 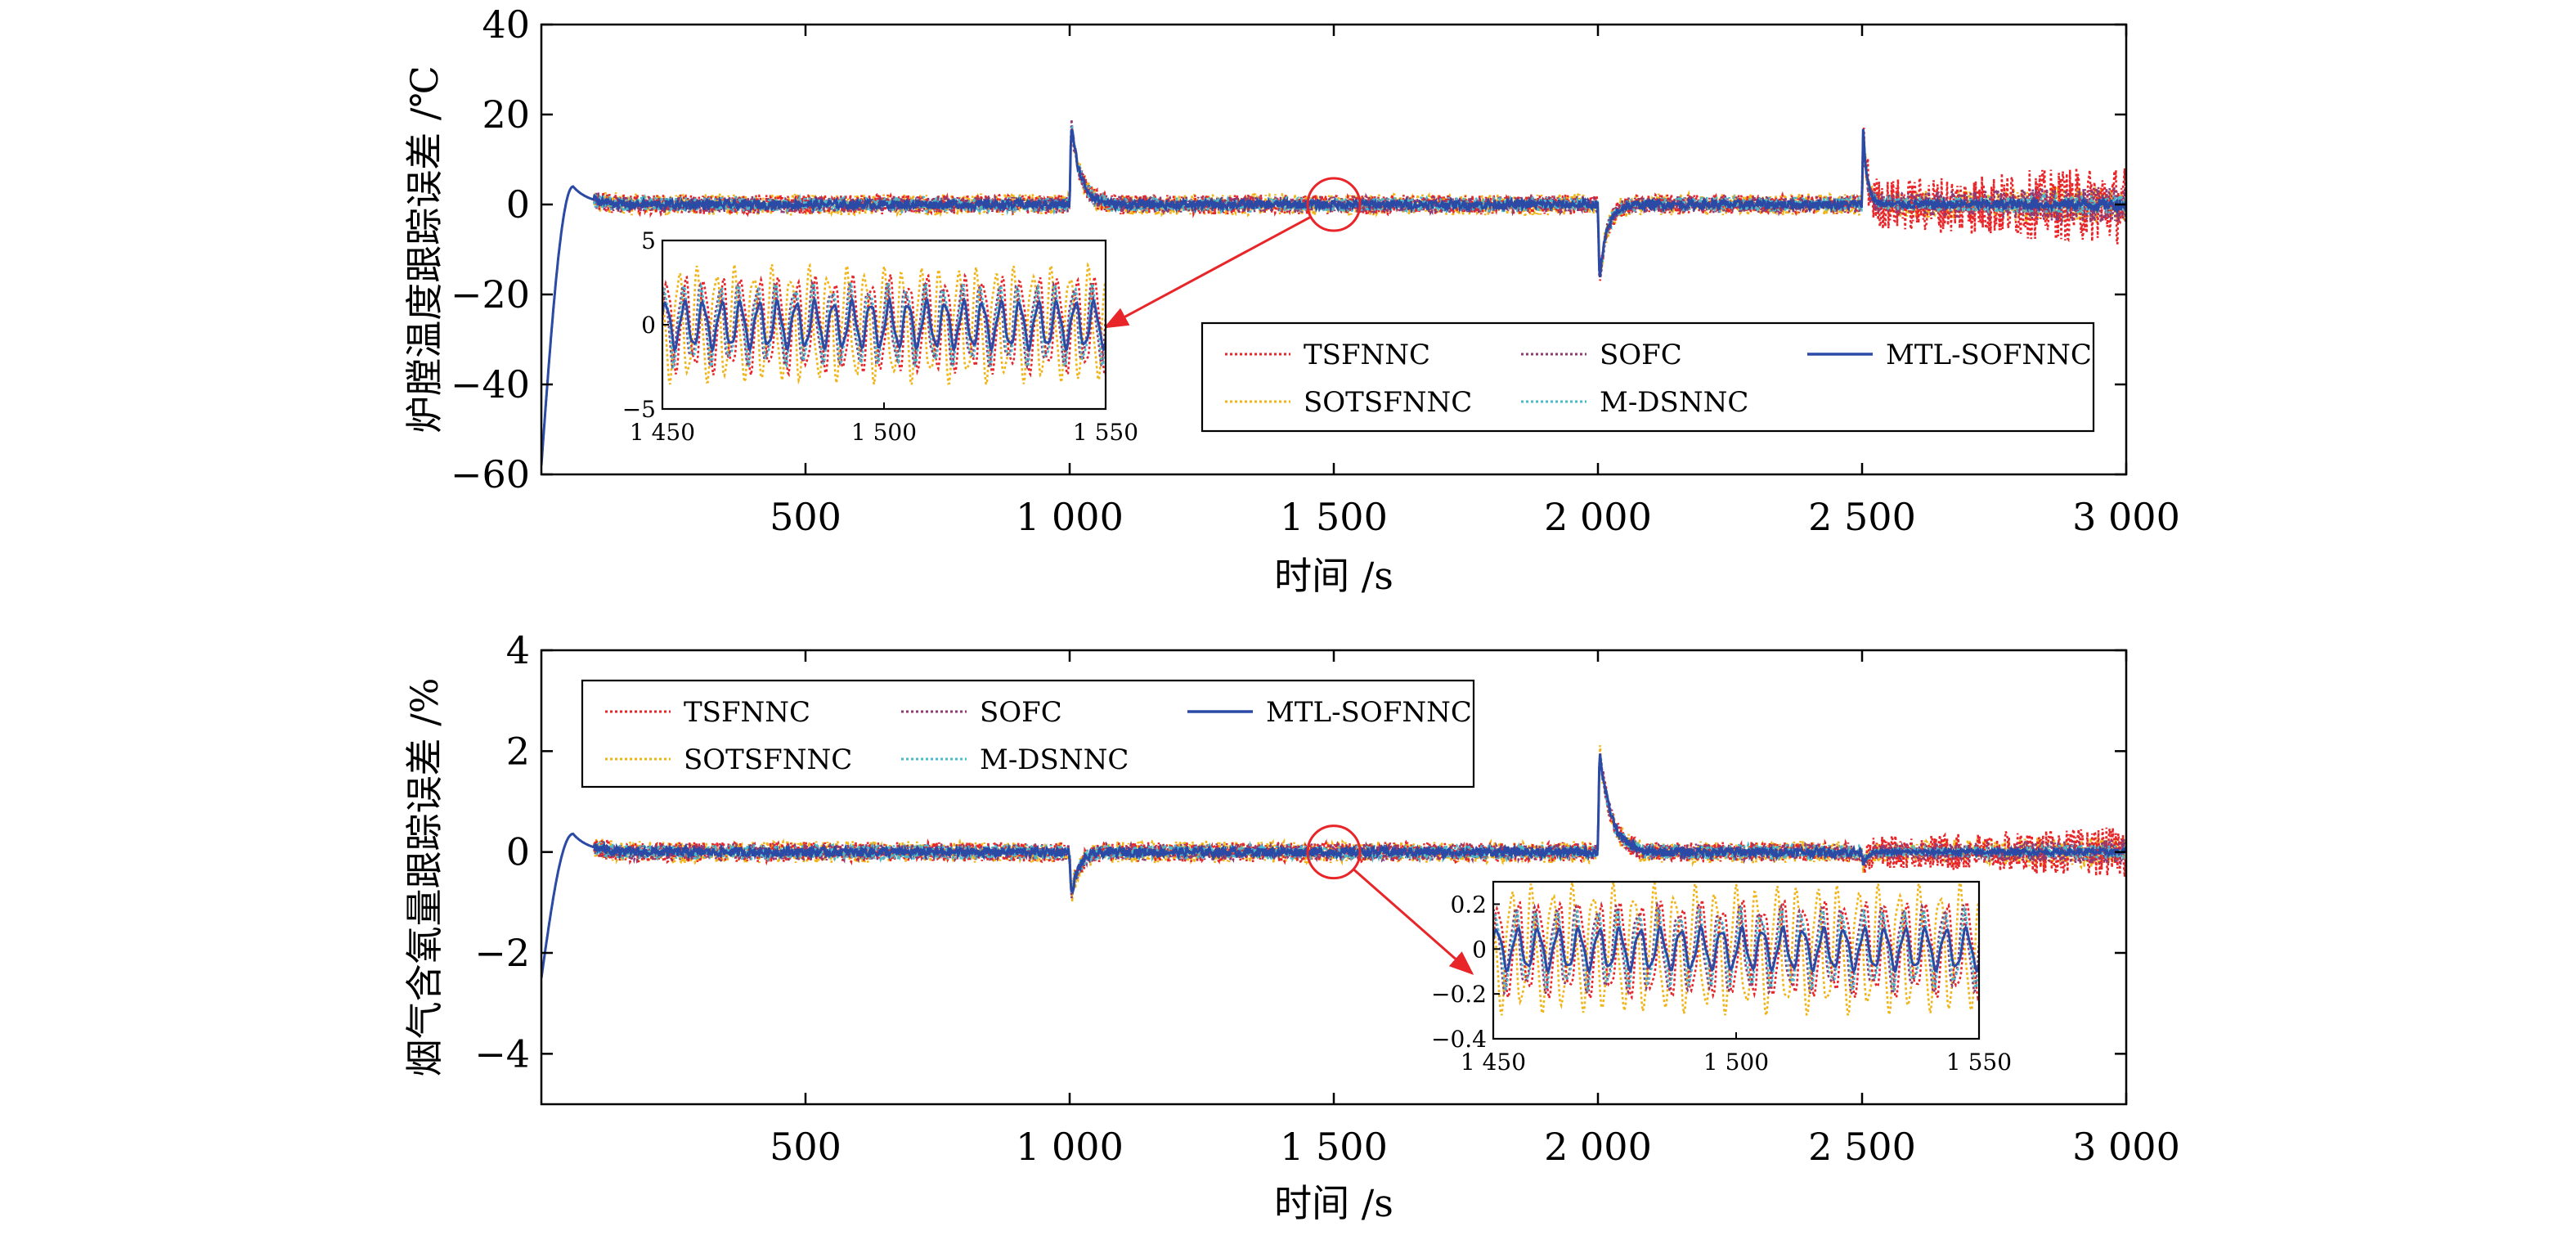 I want to click on inset-series-line-sofc, so click(x=1736, y=950).